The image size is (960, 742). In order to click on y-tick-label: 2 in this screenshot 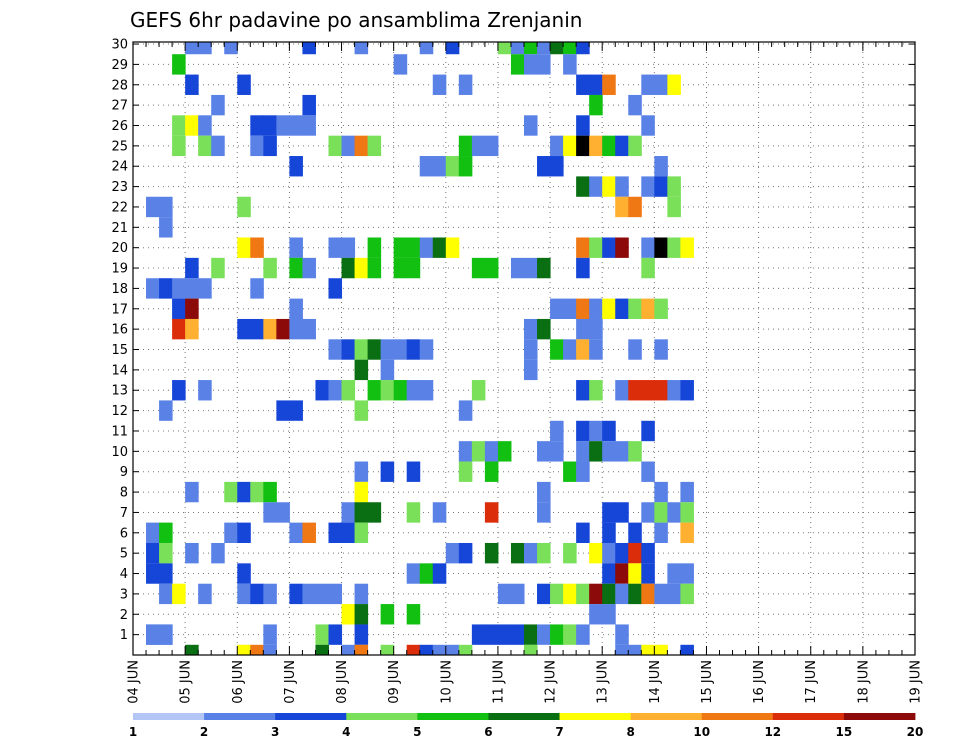, I will do `click(124, 615)`.